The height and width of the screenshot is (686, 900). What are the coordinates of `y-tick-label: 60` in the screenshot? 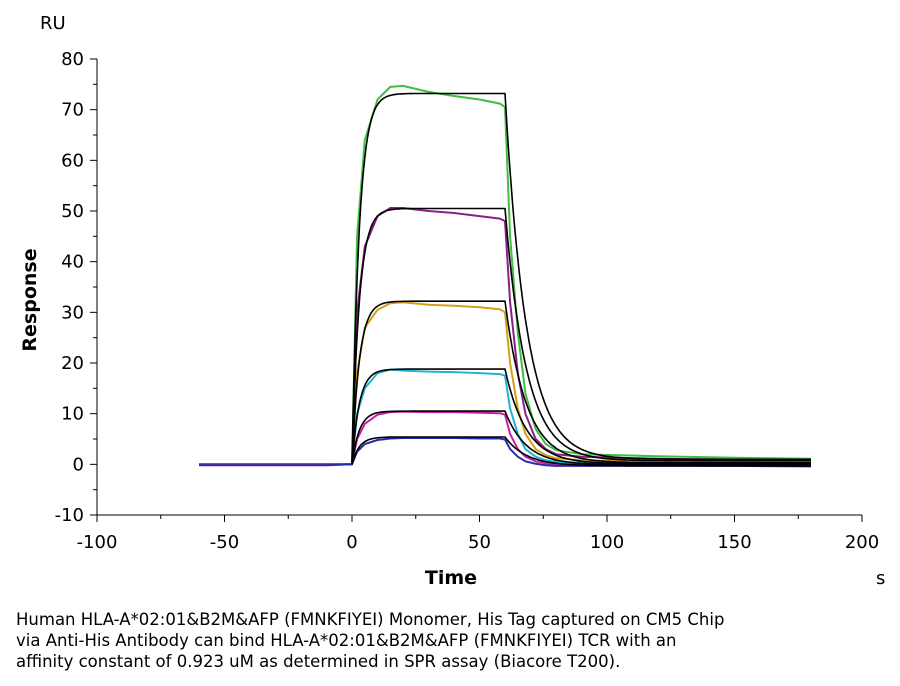 It's located at (72, 160).